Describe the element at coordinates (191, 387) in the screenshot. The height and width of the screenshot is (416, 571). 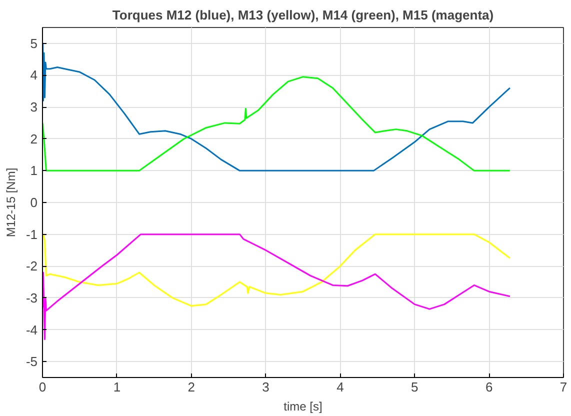
I see `x-tick-label: 2` at that location.